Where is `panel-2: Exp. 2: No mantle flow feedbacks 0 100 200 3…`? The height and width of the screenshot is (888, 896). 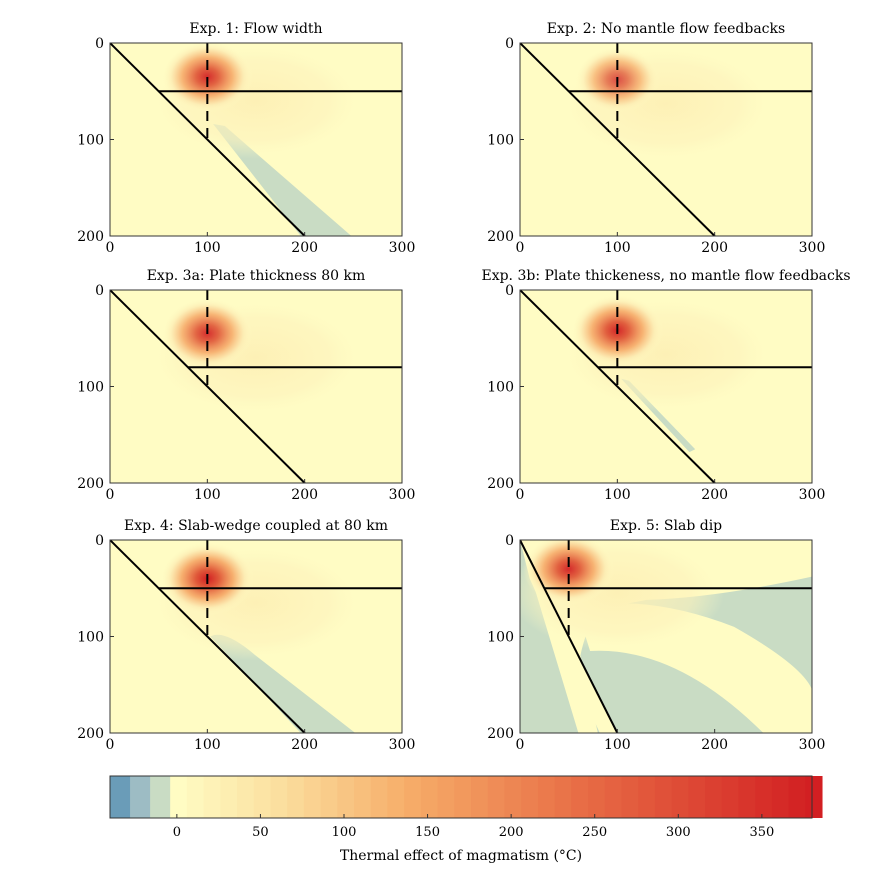 panel-2: Exp. 2: No mantle flow feedbacks 0 100 200 3… is located at coordinates (656, 138).